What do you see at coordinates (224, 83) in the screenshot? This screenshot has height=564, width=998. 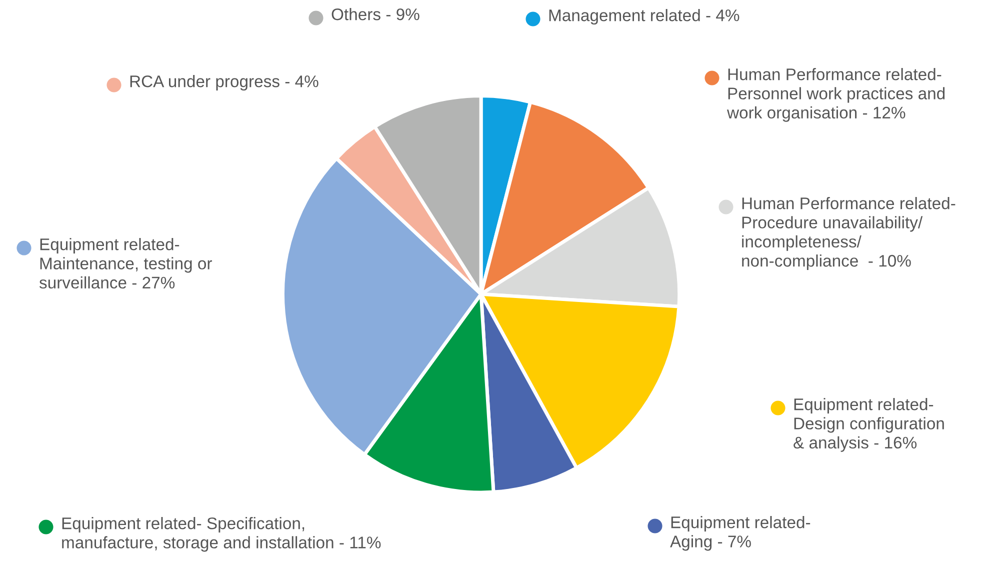 I see `legend-label: RCA under progress - 4%` at bounding box center [224, 83].